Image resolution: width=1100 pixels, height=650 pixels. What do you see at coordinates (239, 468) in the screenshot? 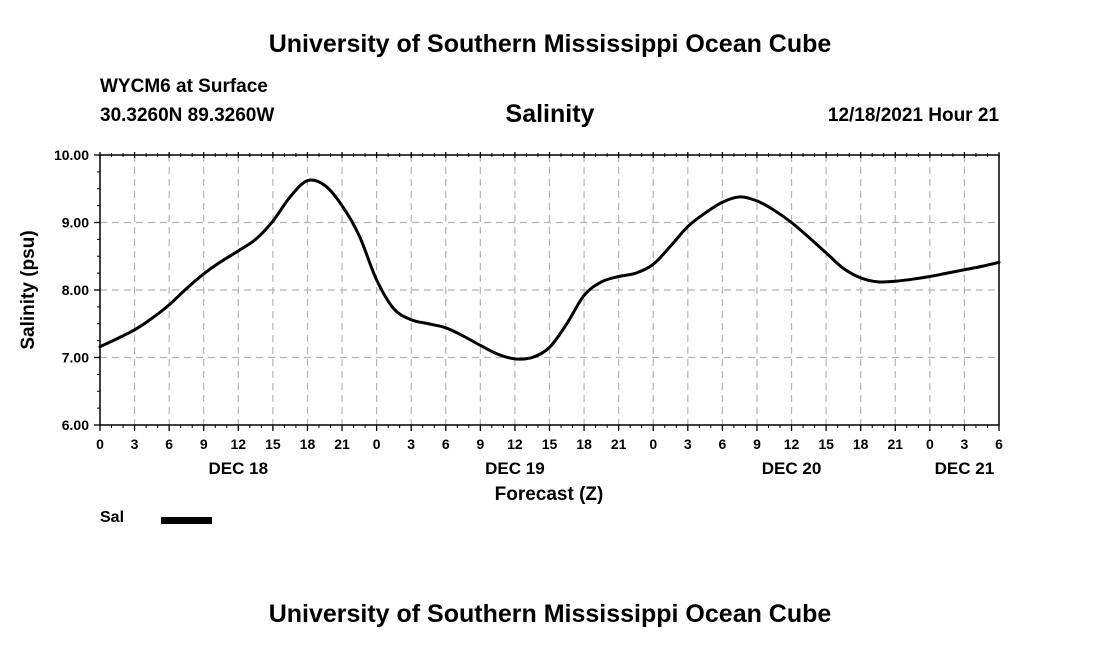
I see `date-label: DEC 18` at bounding box center [239, 468].